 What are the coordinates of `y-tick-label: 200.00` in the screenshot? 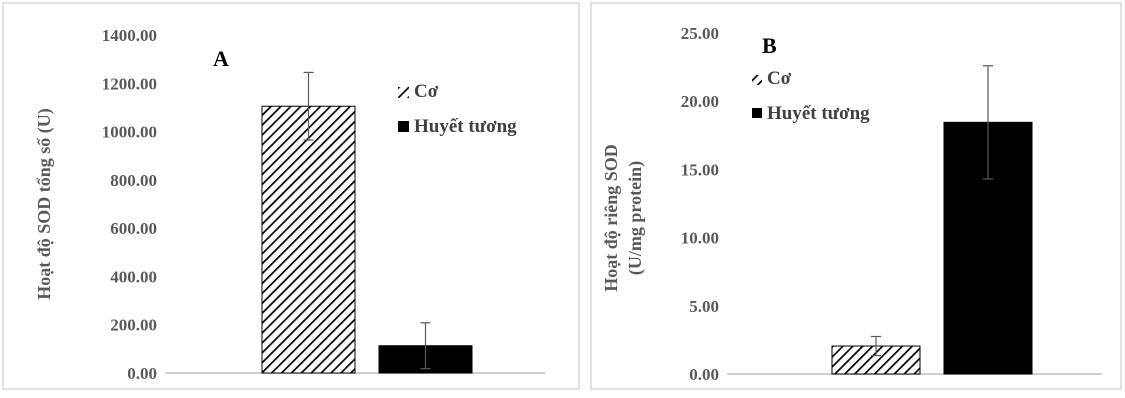 It's located at (133, 325).